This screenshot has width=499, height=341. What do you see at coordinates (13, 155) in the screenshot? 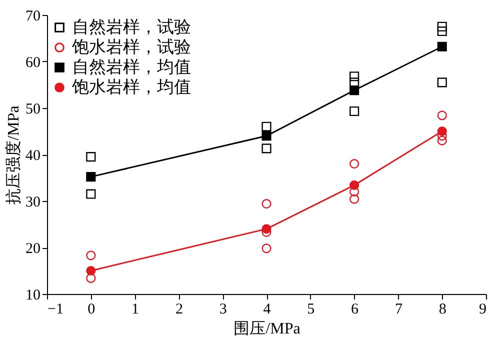
I see `y-axis-title: 抗压强度/MPa` at bounding box center [13, 155].